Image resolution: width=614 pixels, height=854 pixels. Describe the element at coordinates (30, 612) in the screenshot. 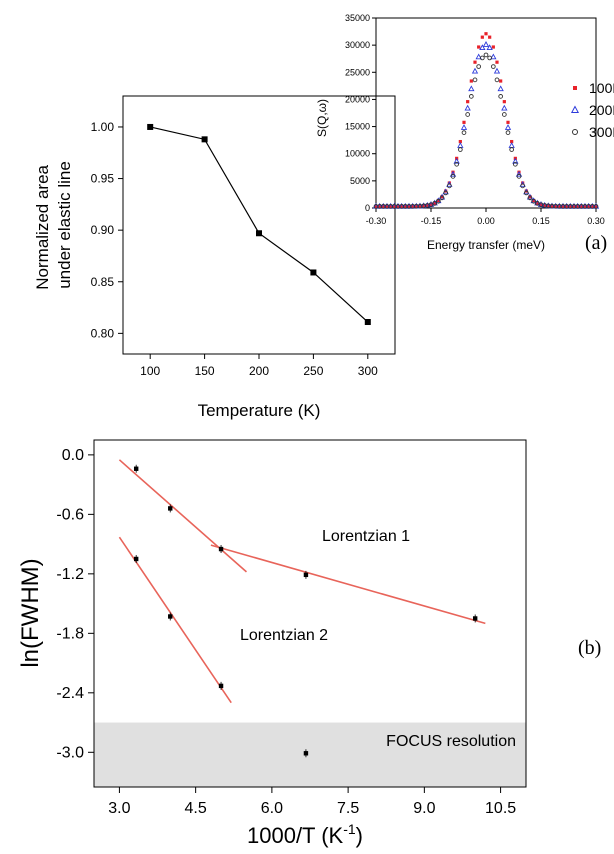

I see `panel-b-y-axis-label: ln(FWHM)` at that location.